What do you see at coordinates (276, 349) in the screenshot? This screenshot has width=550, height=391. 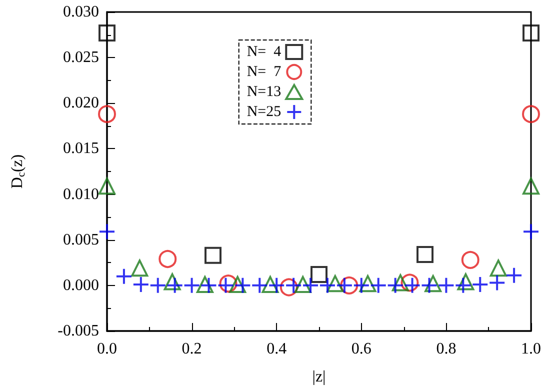 I see `x-tick-label: 0.4` at bounding box center [276, 349].